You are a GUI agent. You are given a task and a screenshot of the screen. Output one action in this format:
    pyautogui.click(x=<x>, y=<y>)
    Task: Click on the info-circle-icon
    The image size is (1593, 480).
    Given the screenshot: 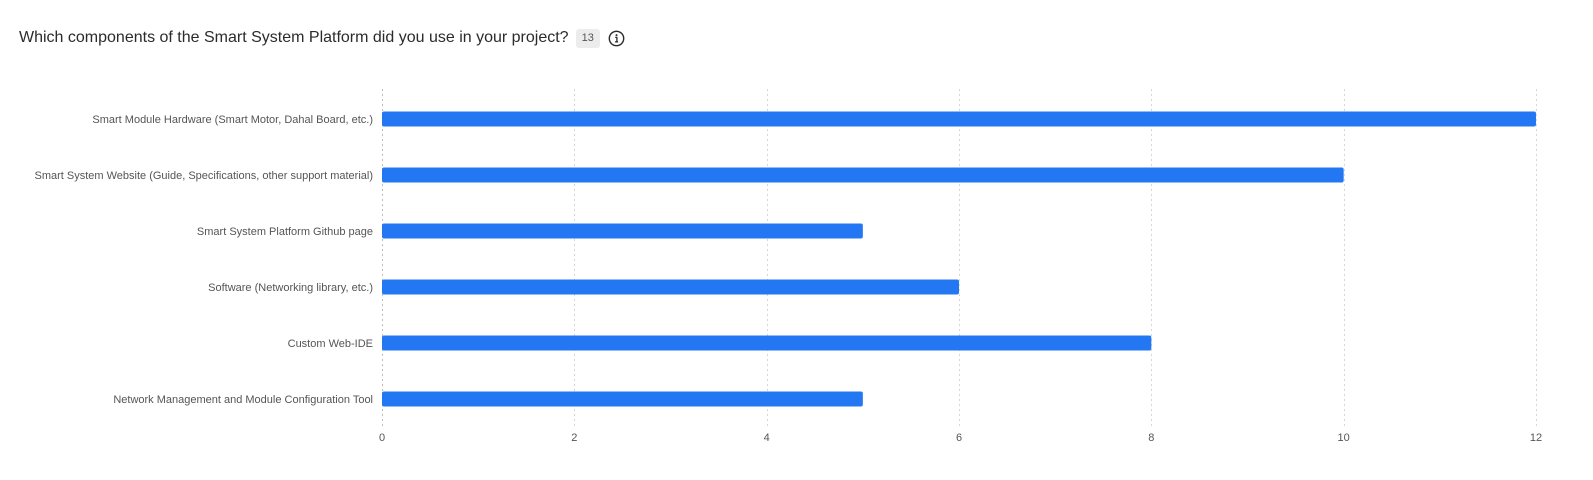 What is the action you would take?
    pyautogui.click(x=617, y=38)
    